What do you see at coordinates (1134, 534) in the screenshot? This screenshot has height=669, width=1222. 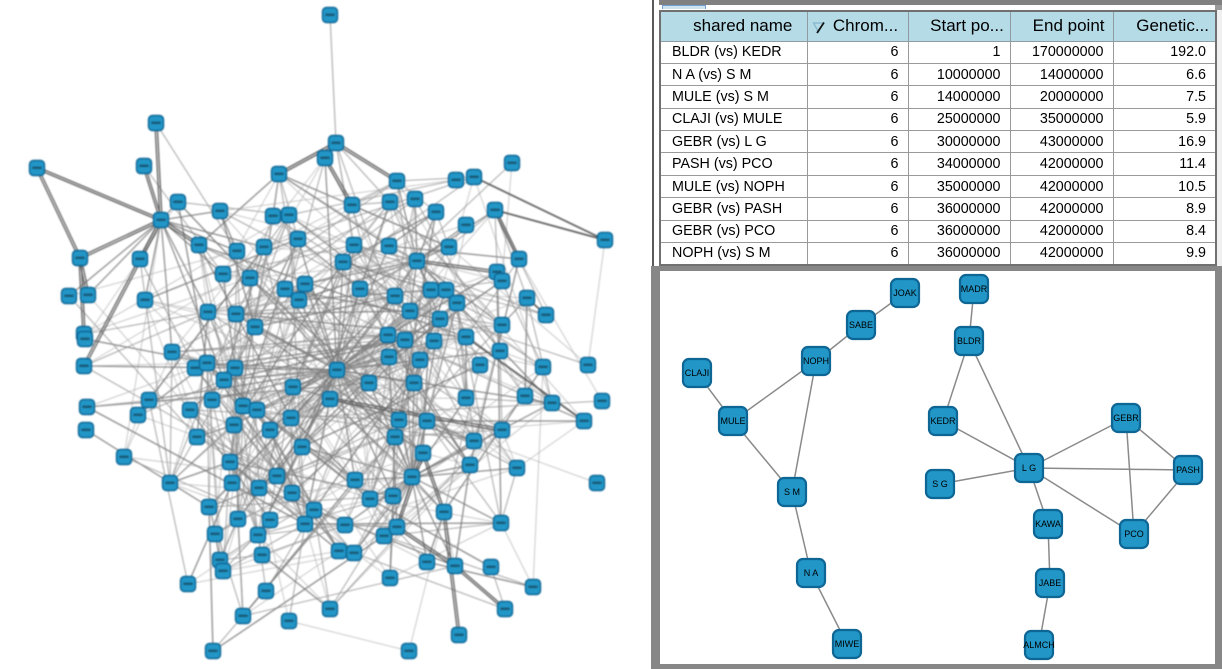 I see `svg-text: PCO` at bounding box center [1134, 534].